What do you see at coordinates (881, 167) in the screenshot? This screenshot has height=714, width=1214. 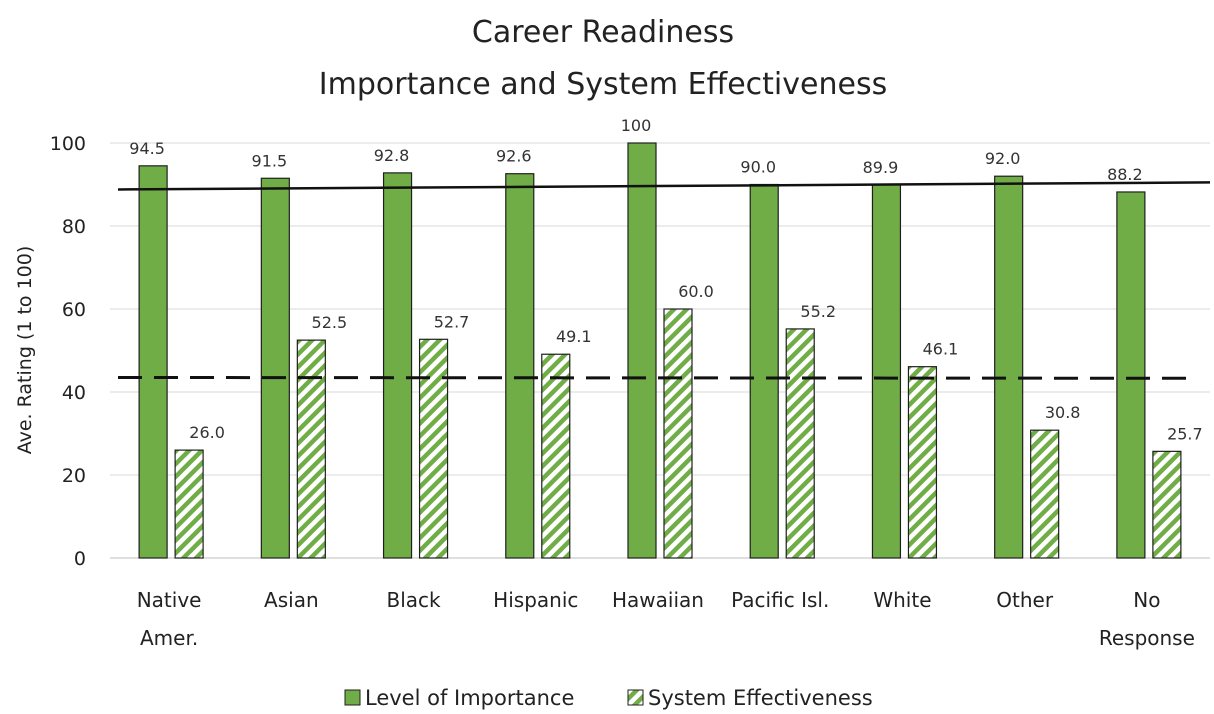 I see `importance-value-label: 89.9` at bounding box center [881, 167].